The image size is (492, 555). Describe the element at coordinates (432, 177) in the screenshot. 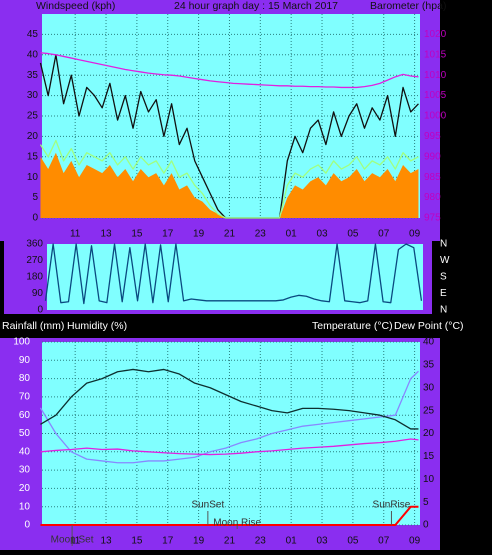

I see `y2-tick-label: 985` at that location.